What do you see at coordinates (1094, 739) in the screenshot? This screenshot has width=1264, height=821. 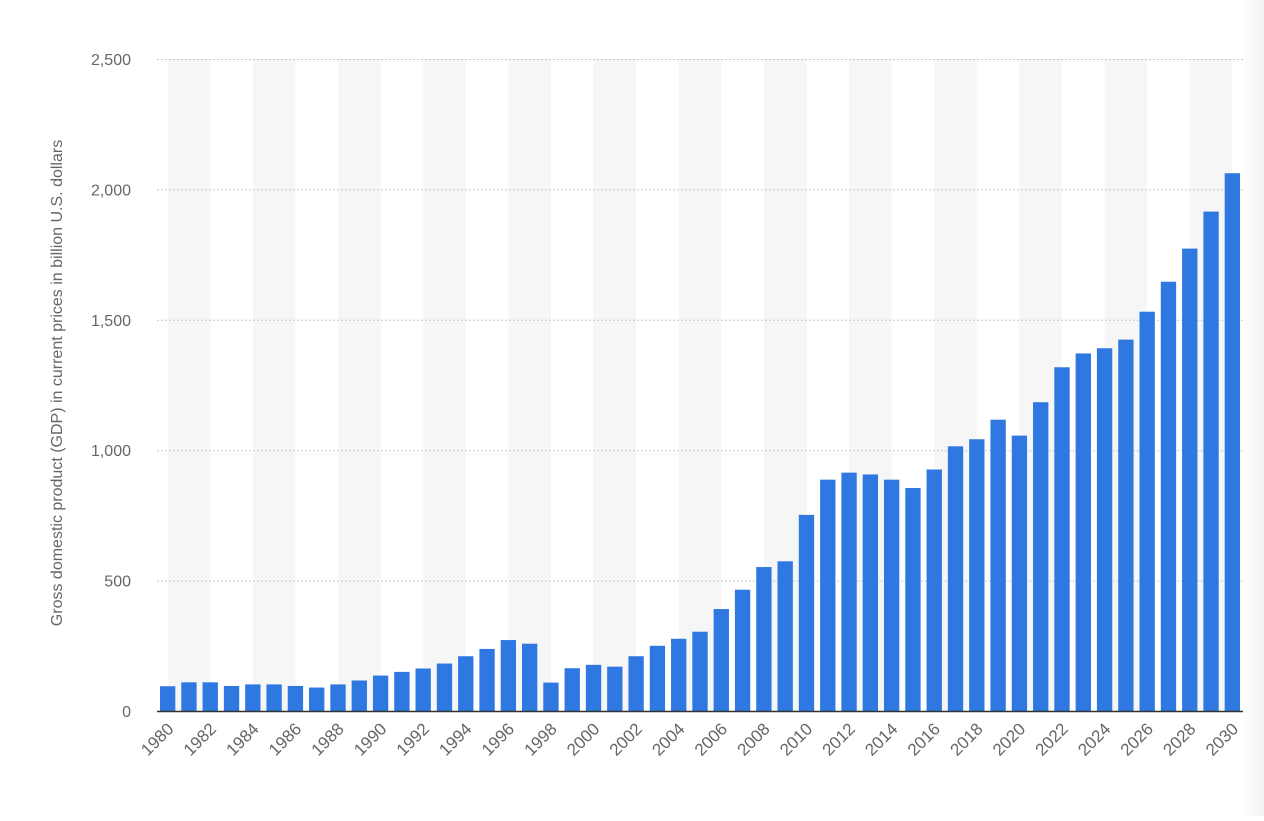 I see `x-tick-label: 2024` at bounding box center [1094, 739].